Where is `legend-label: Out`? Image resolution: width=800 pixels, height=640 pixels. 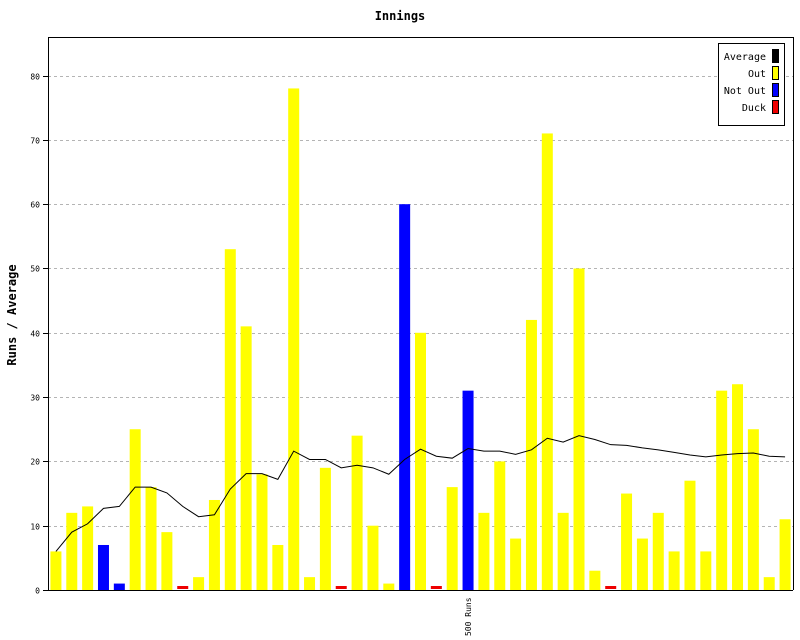 legend-label: Out is located at coordinates (757, 74).